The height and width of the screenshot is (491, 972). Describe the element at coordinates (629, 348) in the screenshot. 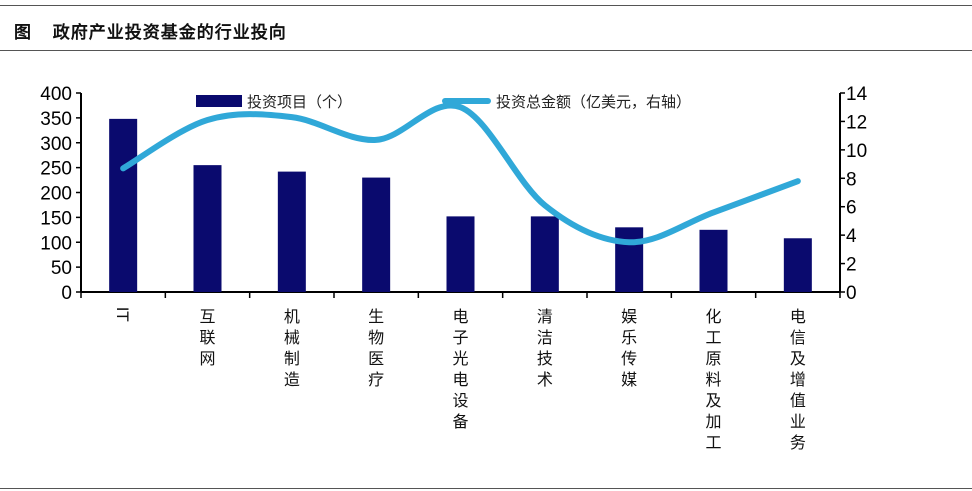

I see `category-label: 娱乐传媒` at that location.